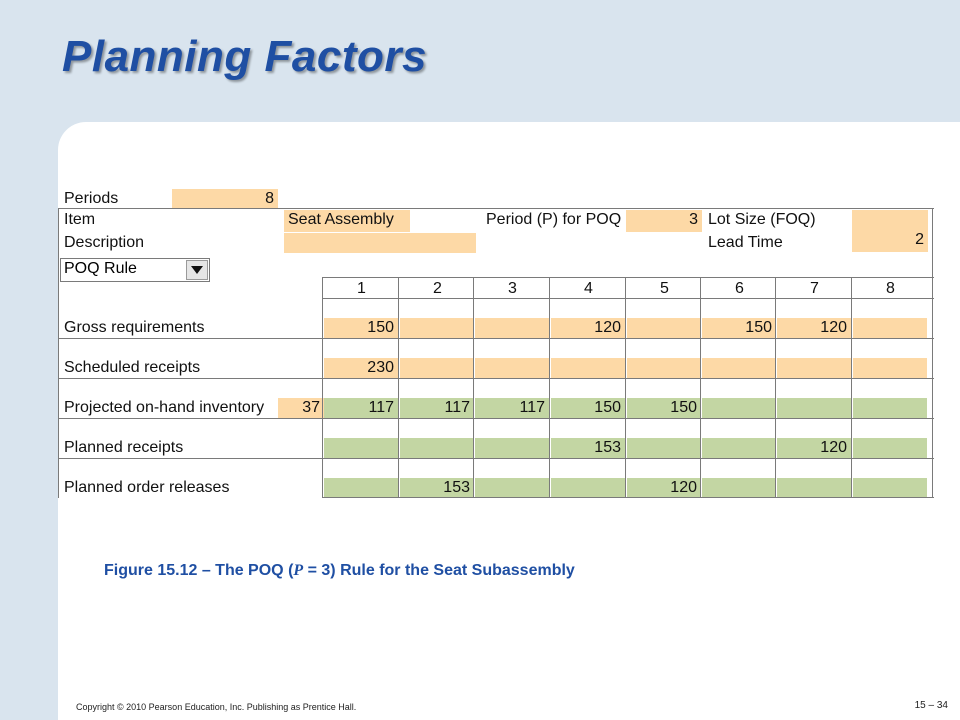 The image size is (960, 720). Describe the element at coordinates (301, 408) in the screenshot. I see `projected-on-hand-initial: 37` at that location.